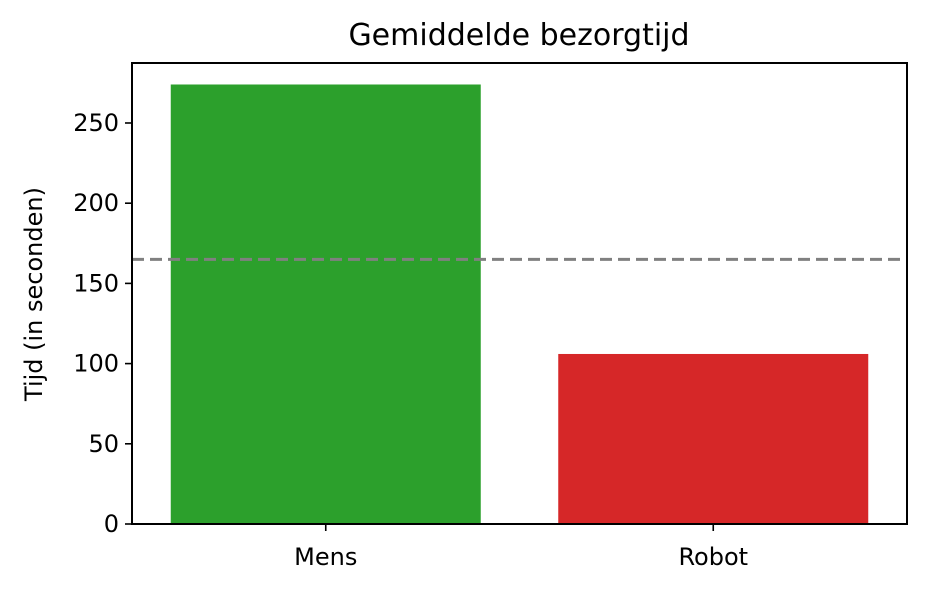 Image resolution: width=926 pixels, height=592 pixels. I want to click on y-tick-label: 250, so click(96, 123).